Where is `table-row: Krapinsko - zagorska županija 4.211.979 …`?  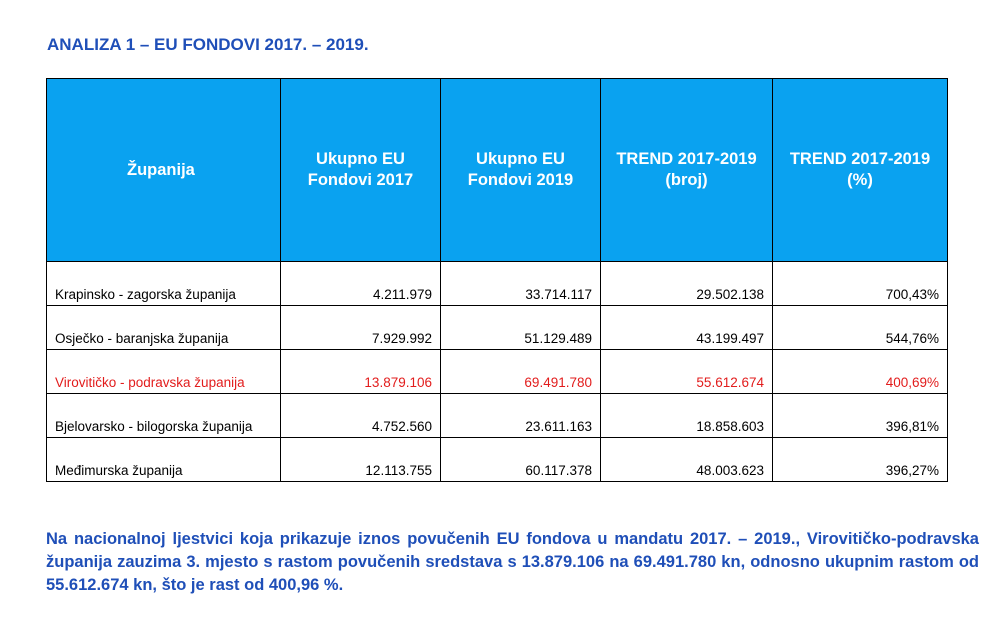 table-row: Krapinsko - zagorska županija 4.211.979 … is located at coordinates (497, 283).